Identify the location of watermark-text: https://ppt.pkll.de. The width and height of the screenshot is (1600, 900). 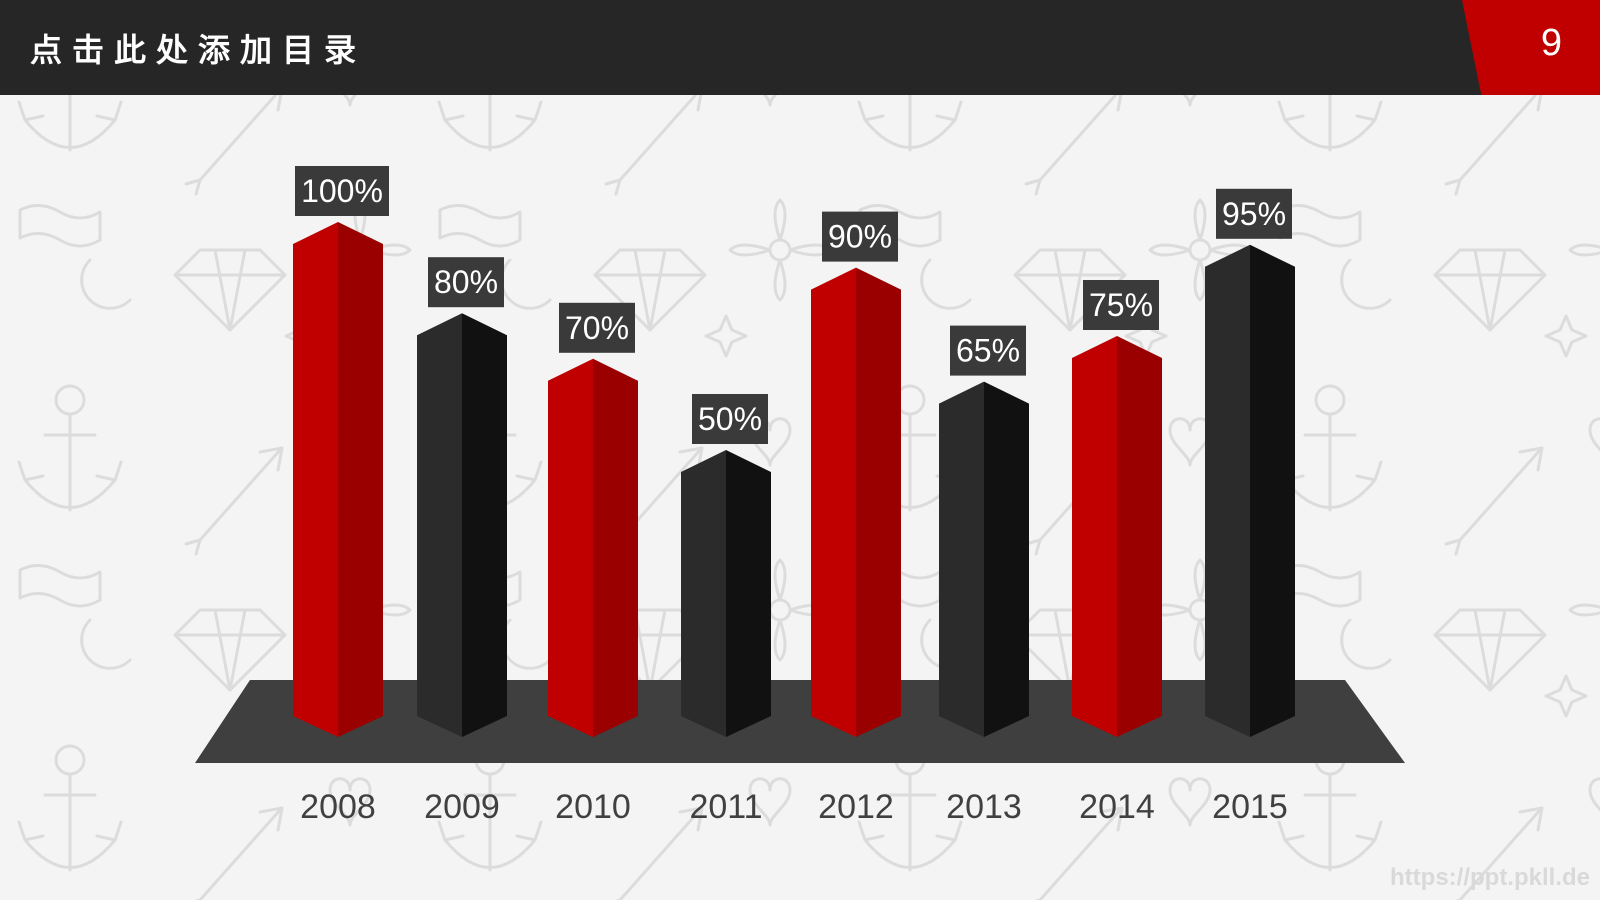
(1490, 877).